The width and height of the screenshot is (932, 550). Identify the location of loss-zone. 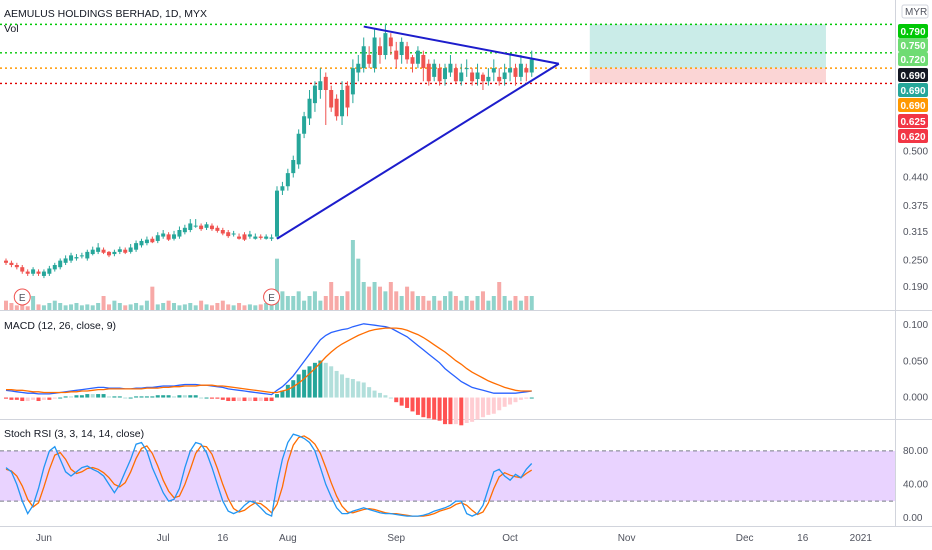
(707, 76).